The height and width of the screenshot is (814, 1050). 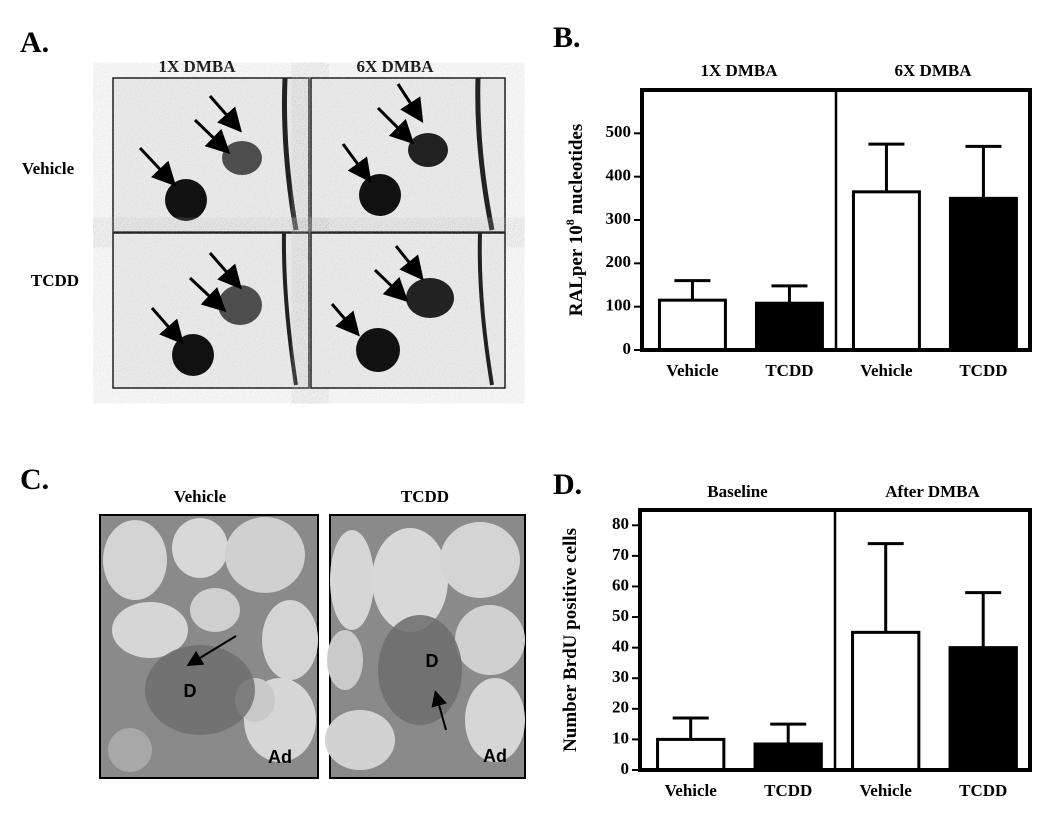 I want to click on y-axis-label: Number BrdU positive cells, so click(x=570, y=640).